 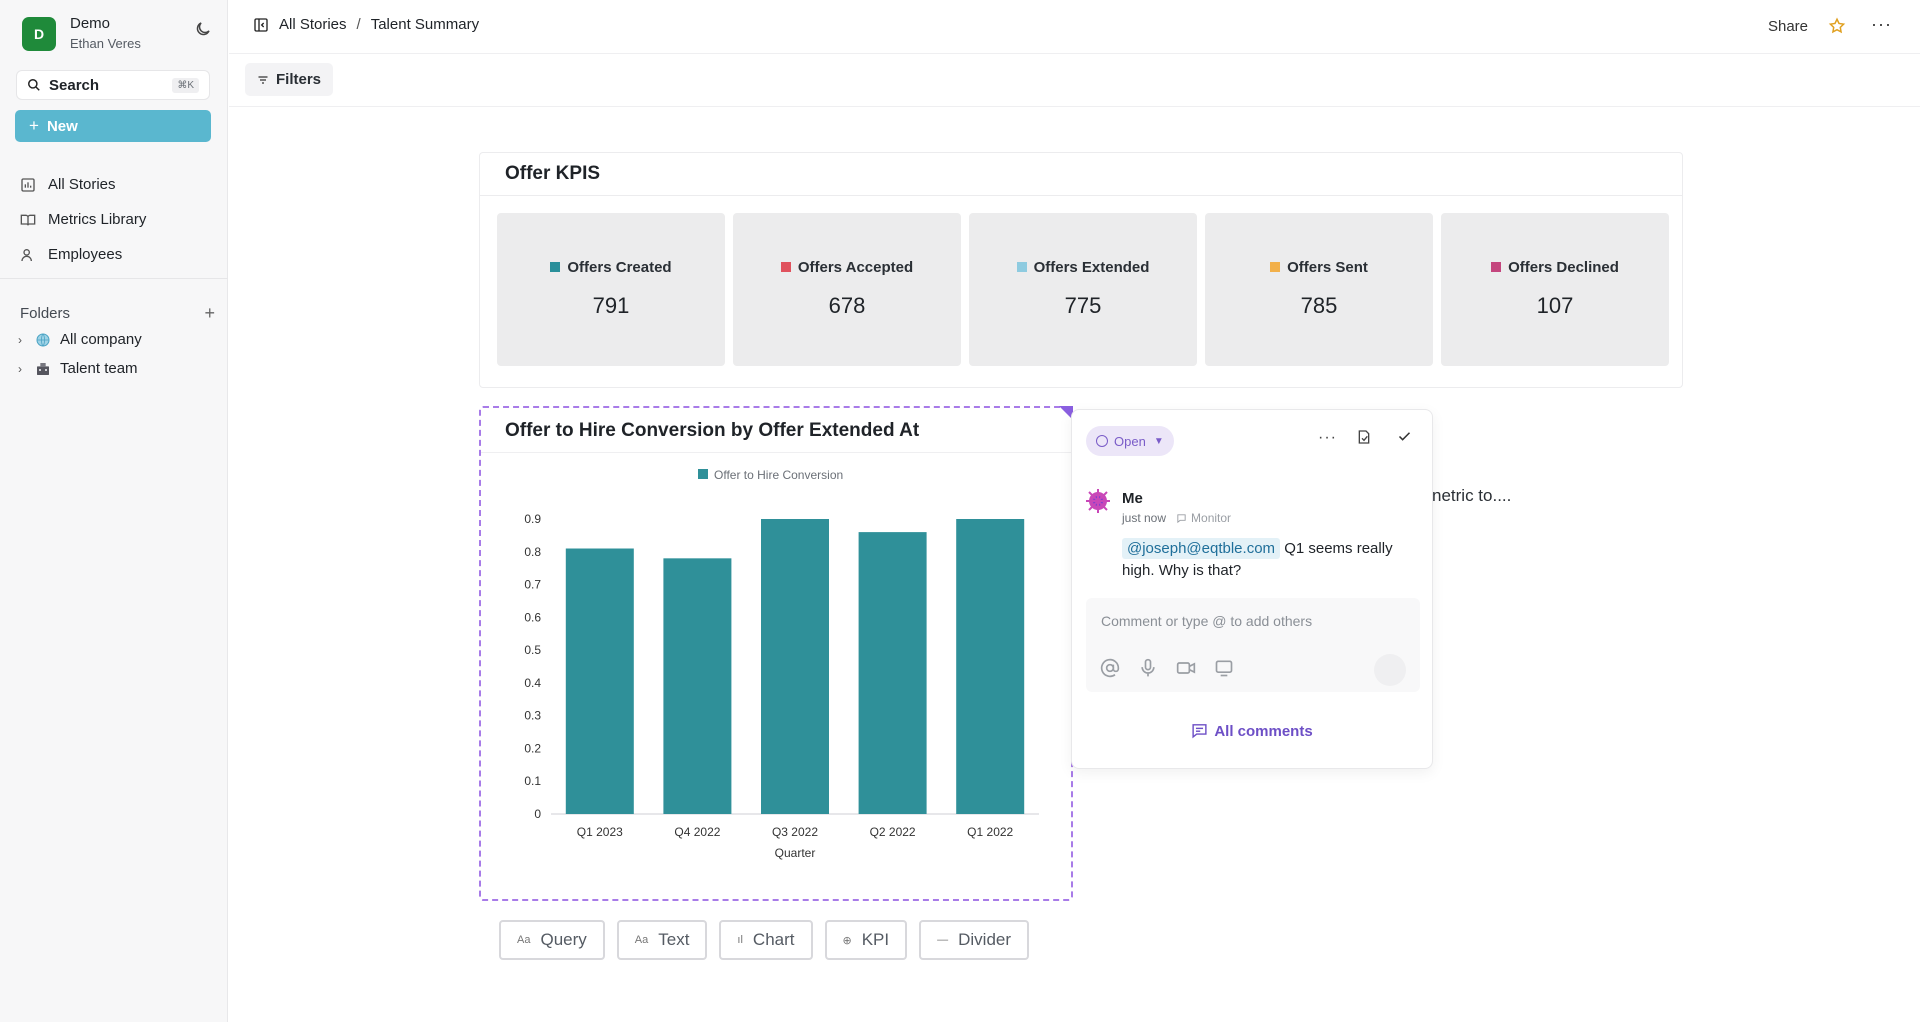 What do you see at coordinates (289, 79) in the screenshot?
I see `filters-button: Filters` at bounding box center [289, 79].